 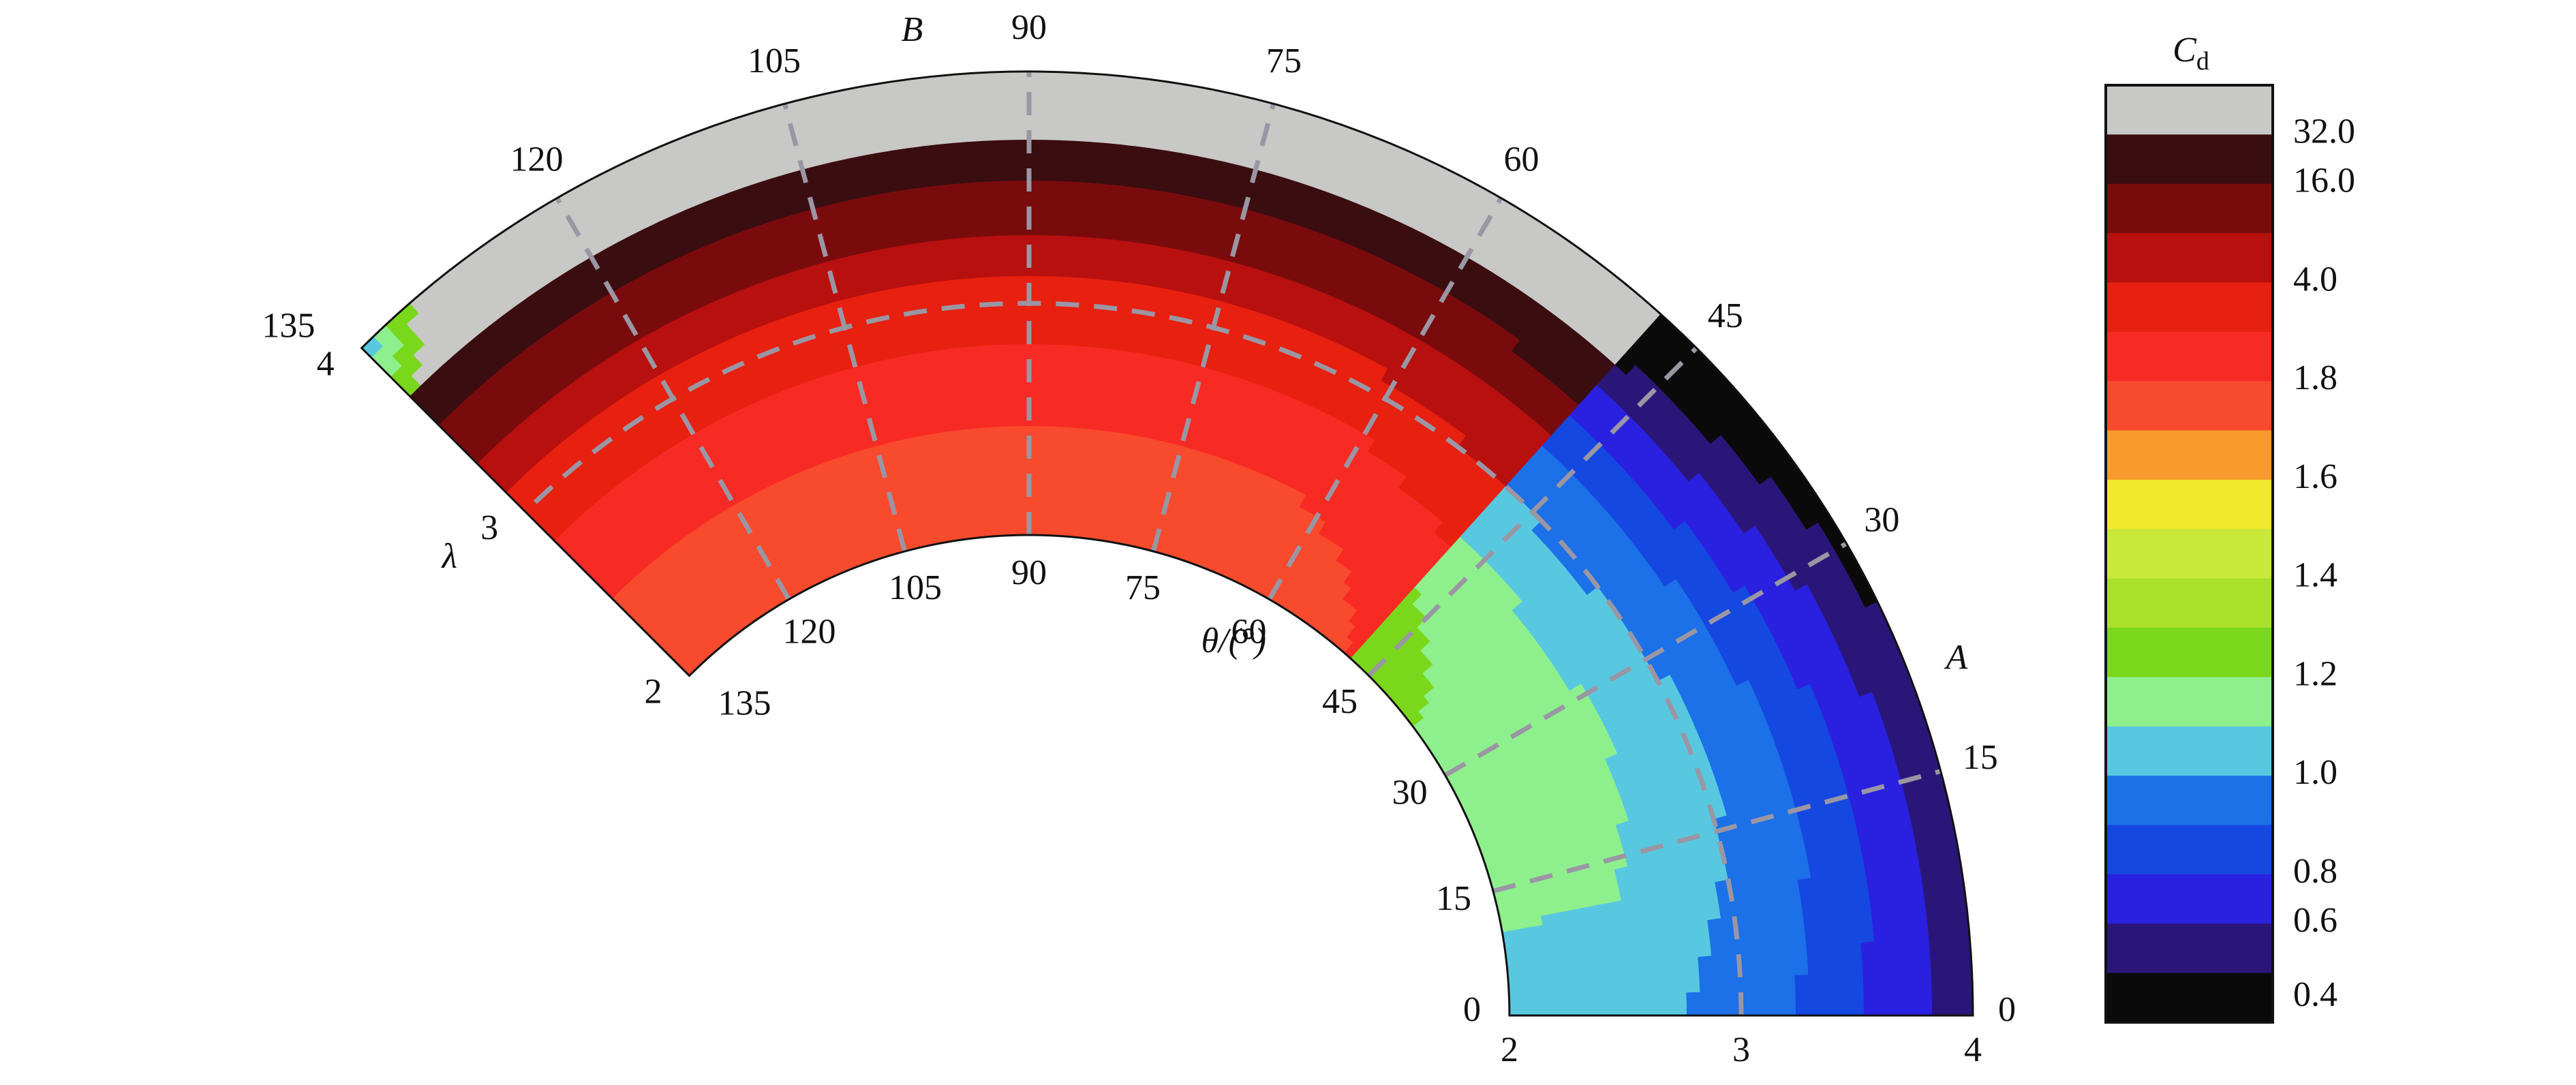 What do you see at coordinates (2189, 307) in the screenshot?
I see `colorbar-swatch` at bounding box center [2189, 307].